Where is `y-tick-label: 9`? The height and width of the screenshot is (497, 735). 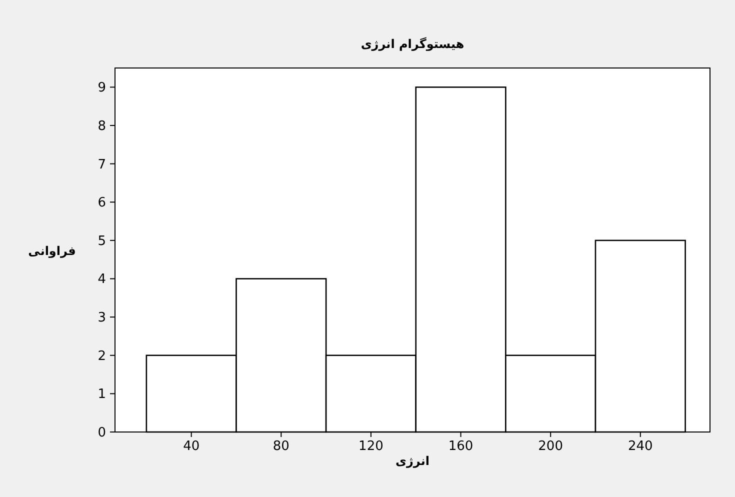 y-tick-label: 9 is located at coordinates (102, 88).